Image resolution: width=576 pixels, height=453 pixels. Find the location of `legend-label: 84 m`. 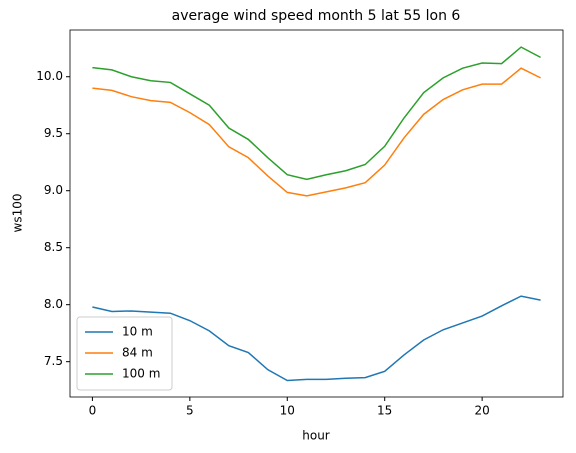

legend-label: 84 m is located at coordinates (137, 353).